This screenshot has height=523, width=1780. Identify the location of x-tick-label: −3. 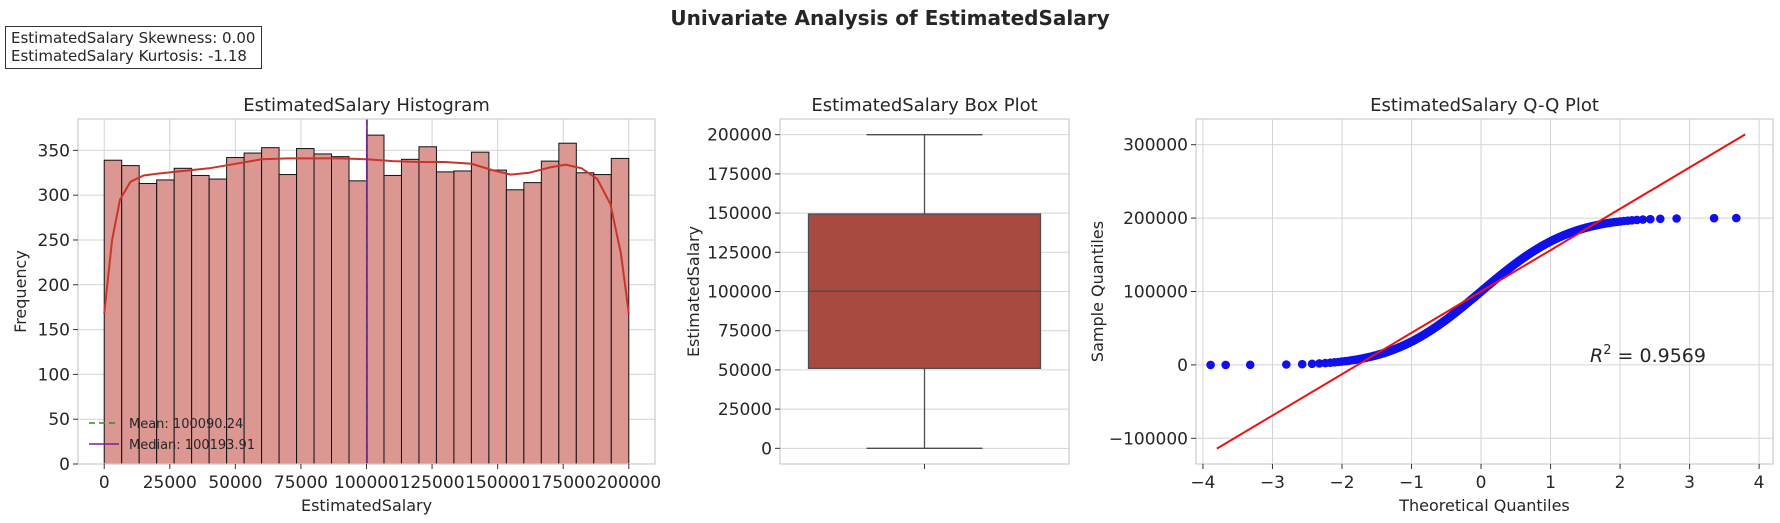
(1272, 483).